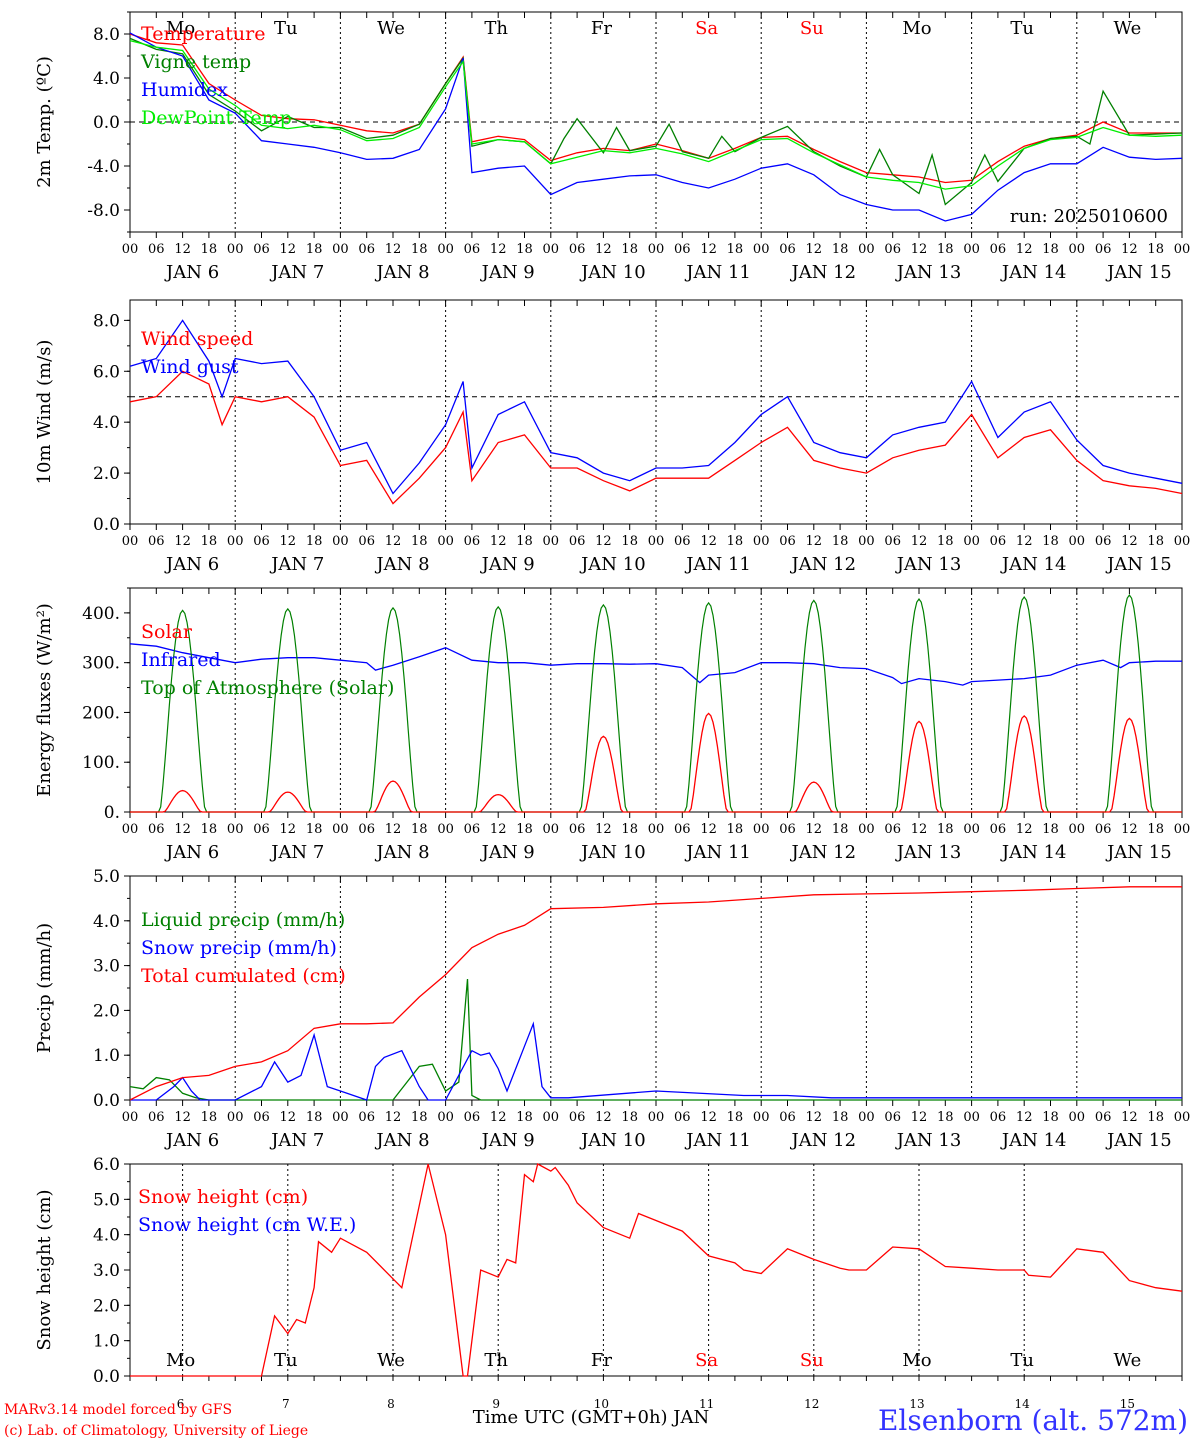 This screenshot has width=1194, height=1440. I want to click on day-of-week-label: Sa, so click(706, 28).